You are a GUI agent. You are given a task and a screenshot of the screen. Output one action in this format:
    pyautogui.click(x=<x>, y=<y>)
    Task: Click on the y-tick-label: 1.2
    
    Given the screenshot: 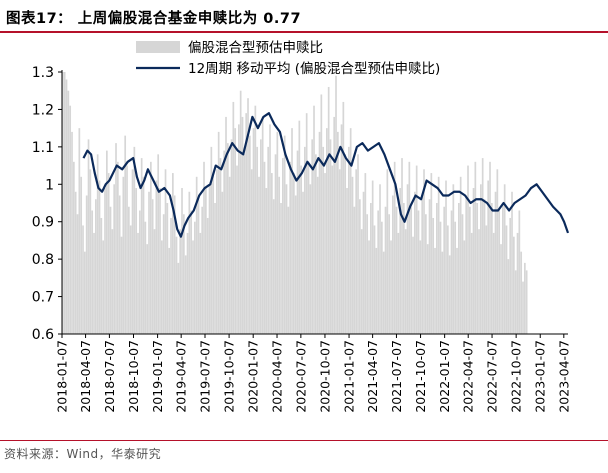 What is the action you would take?
    pyautogui.click(x=43, y=110)
    